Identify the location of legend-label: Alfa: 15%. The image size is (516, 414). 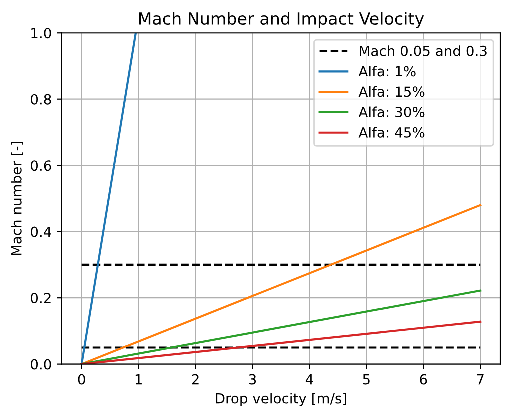
(391, 92).